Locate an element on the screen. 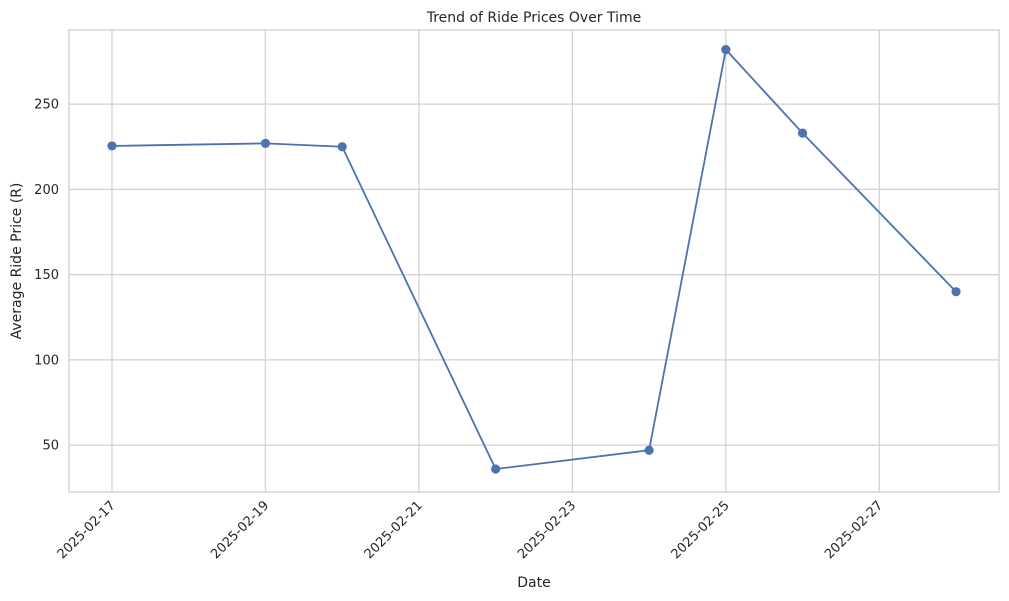 The image size is (1009, 601). x-tick-label: 2025-02-19 is located at coordinates (240, 530).